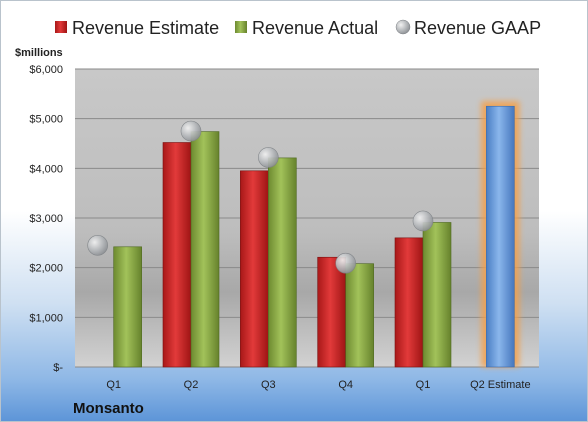  What do you see at coordinates (191, 385) in the screenshot?
I see `x-tick-label: Q2` at bounding box center [191, 385].